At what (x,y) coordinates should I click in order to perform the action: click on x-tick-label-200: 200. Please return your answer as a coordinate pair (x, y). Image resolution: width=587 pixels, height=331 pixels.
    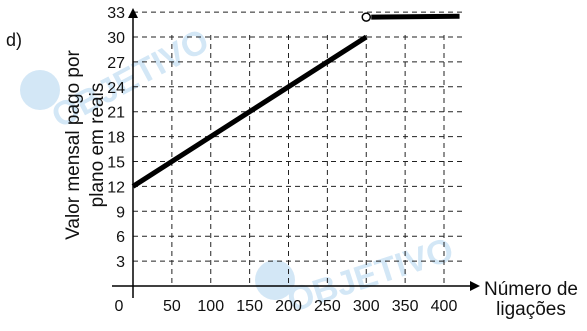
    Looking at the image, I should click on (288, 306).